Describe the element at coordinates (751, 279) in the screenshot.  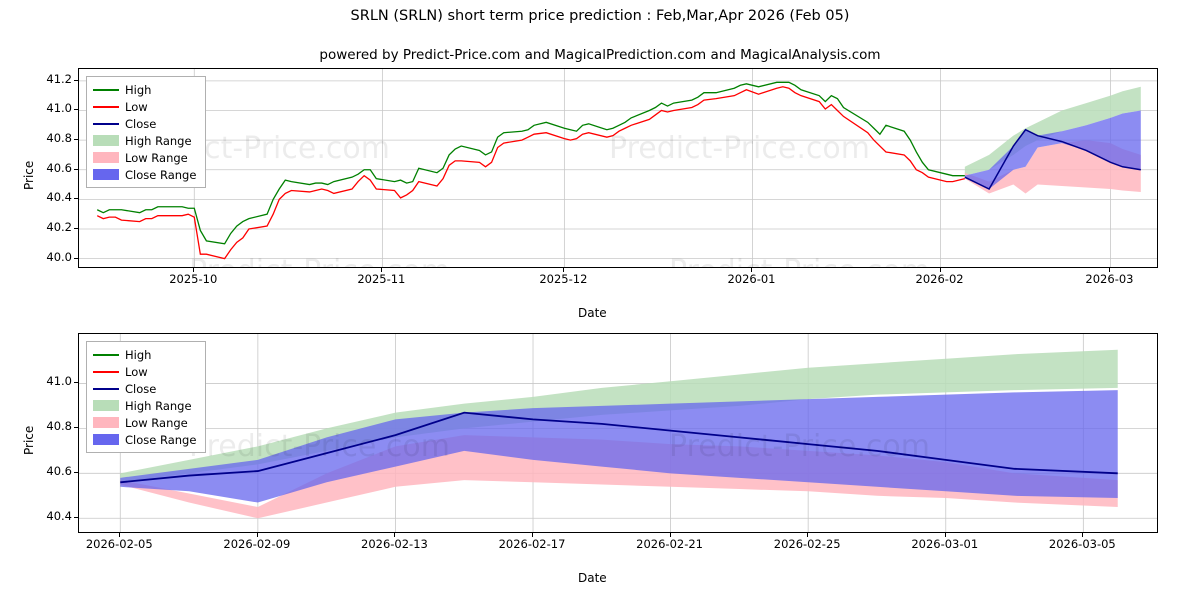
I see `x-tick-label: 2026-01` at that location.